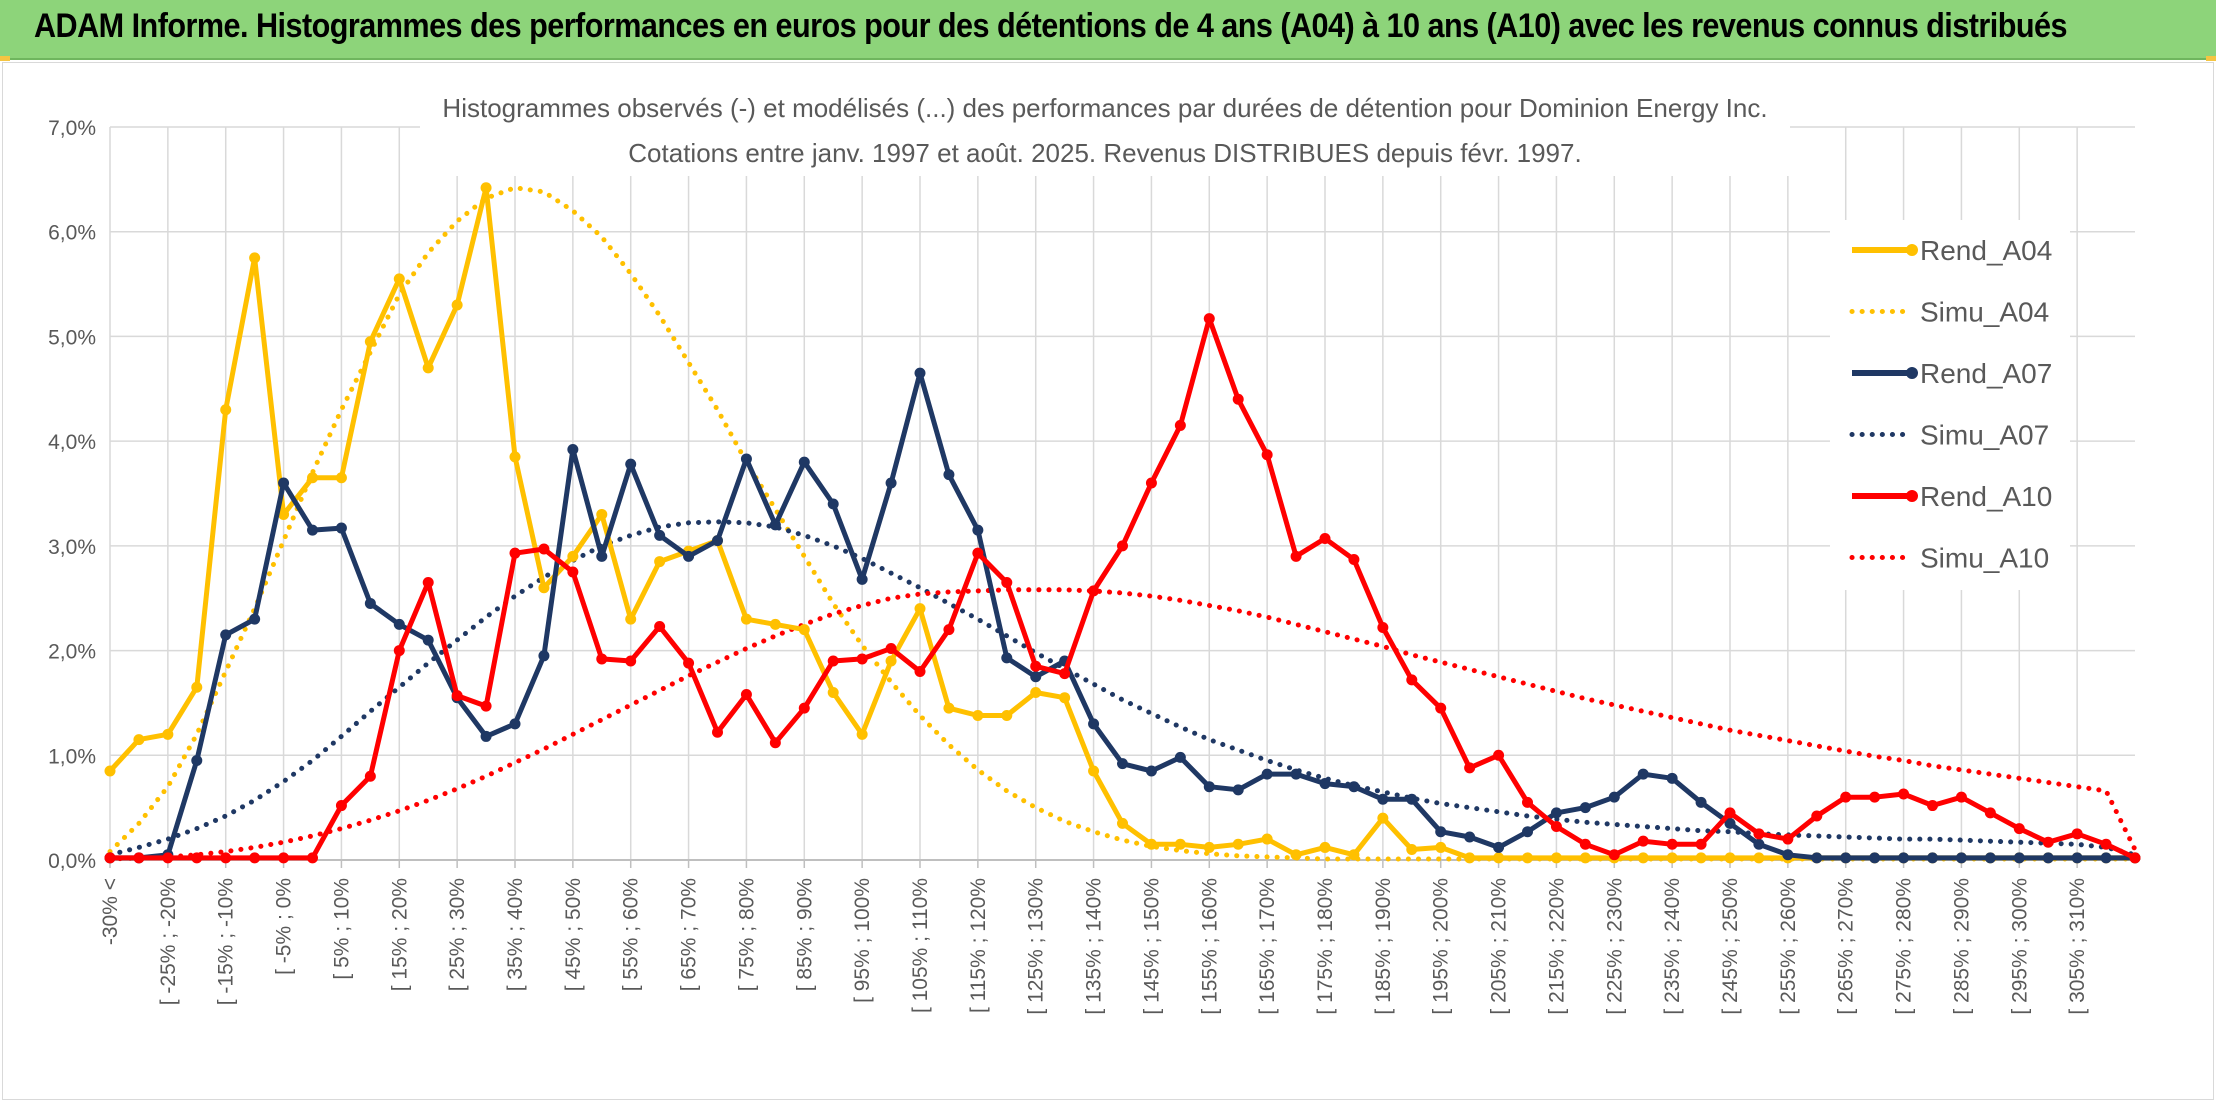 This screenshot has height=1102, width=2216. What do you see at coordinates (1267, 946) in the screenshot?
I see `x-tick-label: [ 165% ; 170%` at bounding box center [1267, 946].